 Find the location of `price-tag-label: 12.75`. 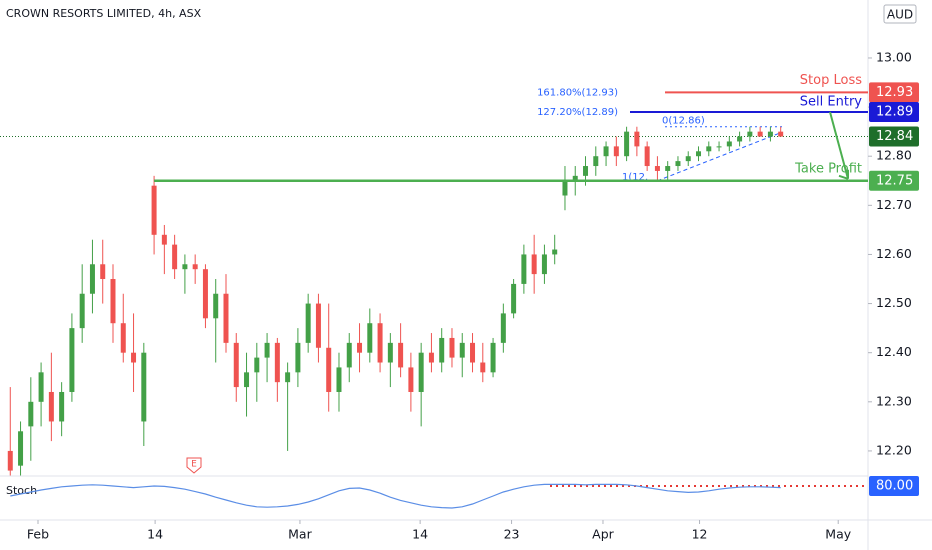

price-tag-label: 12.75 is located at coordinates (894, 180).